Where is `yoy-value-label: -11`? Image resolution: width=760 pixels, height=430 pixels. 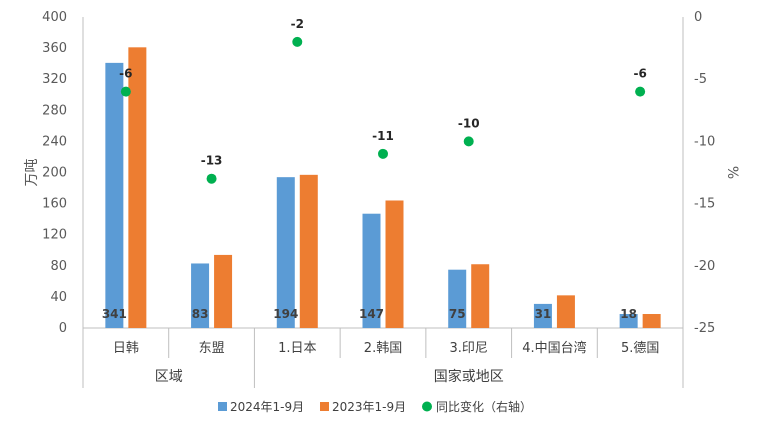
yoy-value-label: -11 is located at coordinates (383, 136).